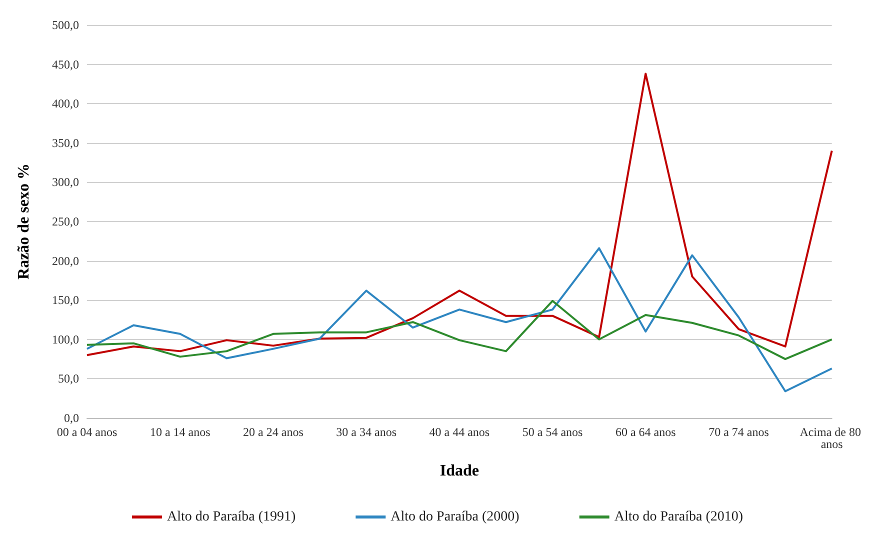 Image resolution: width=875 pixels, height=547 pixels. What do you see at coordinates (65, 103) in the screenshot?
I see `y-tick-label: 400,0` at bounding box center [65, 103].